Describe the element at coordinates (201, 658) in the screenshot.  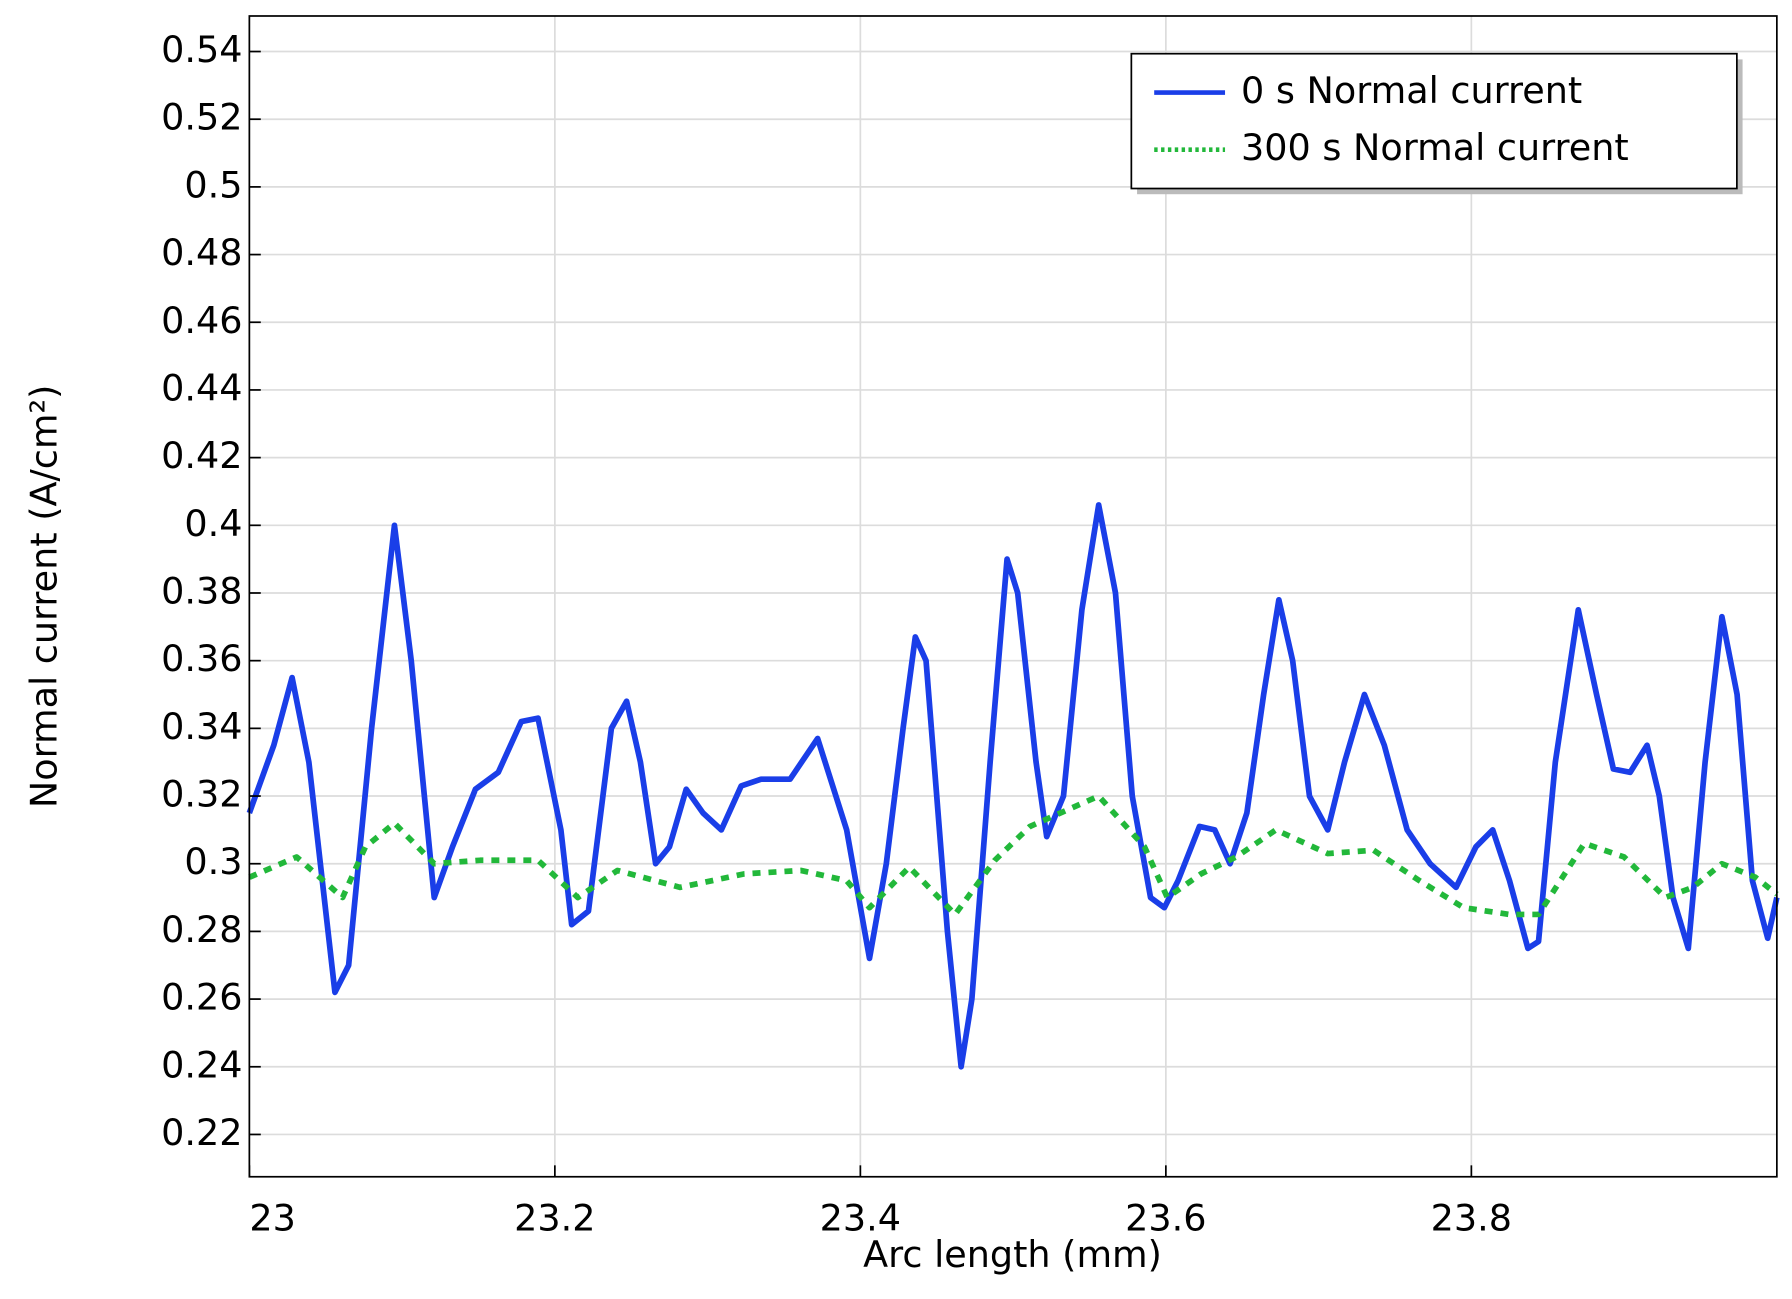
I see `y-tick-label: 0.36` at that location.